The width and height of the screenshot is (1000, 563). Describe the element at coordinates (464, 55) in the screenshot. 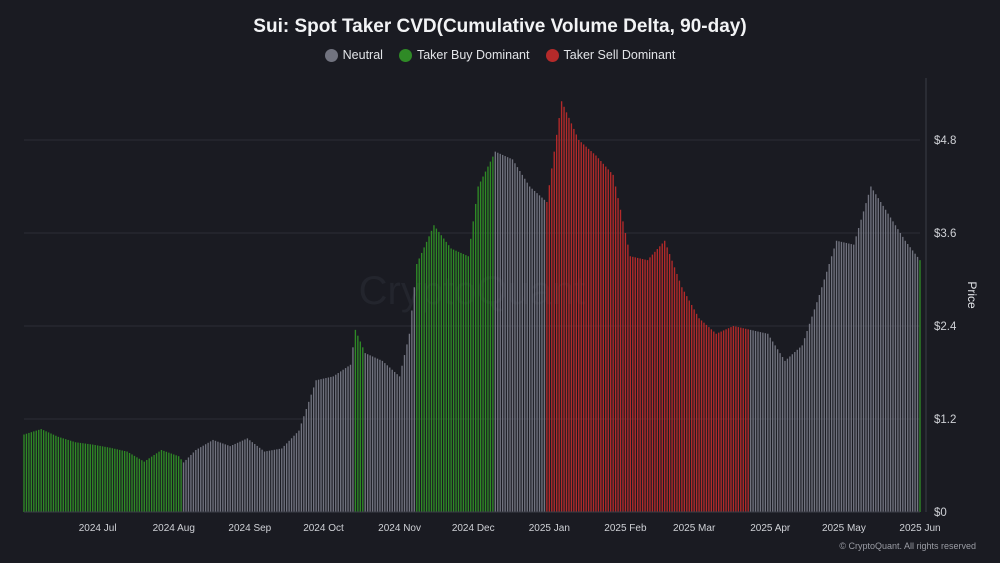

I see `legend-item-taker-buy: Taker Buy Dominant` at that location.